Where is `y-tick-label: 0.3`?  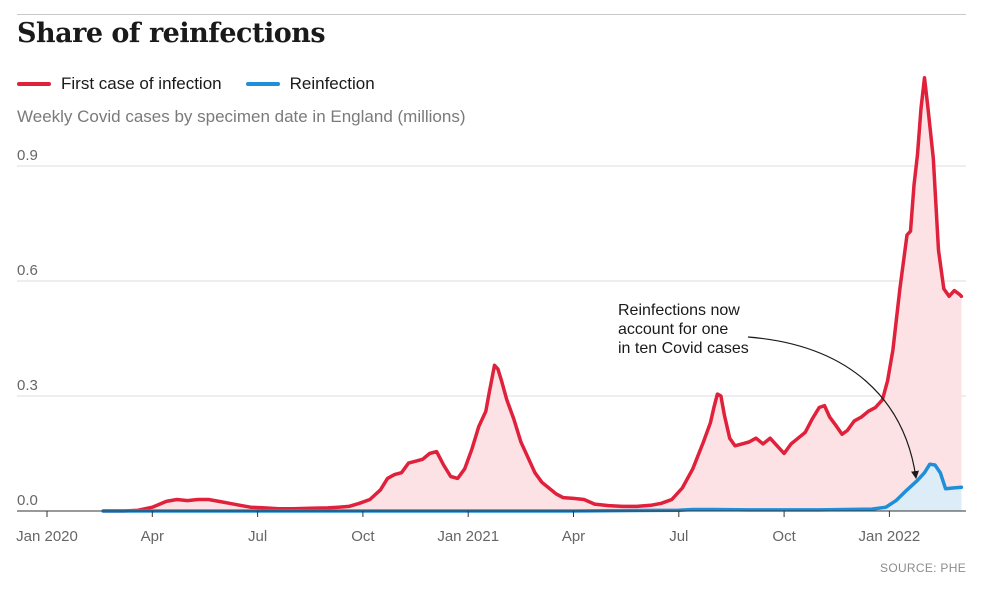
y-tick-label: 0.3 is located at coordinates (27, 385).